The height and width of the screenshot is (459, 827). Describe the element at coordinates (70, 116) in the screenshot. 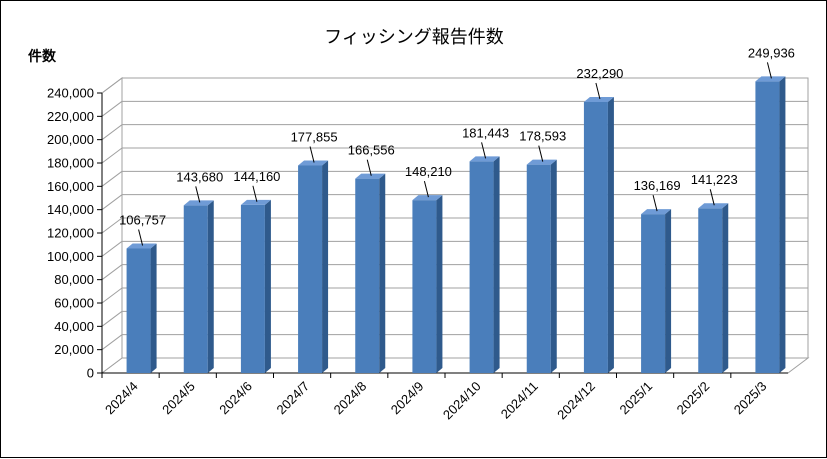

I see `y-tick-label: 220,000` at that location.